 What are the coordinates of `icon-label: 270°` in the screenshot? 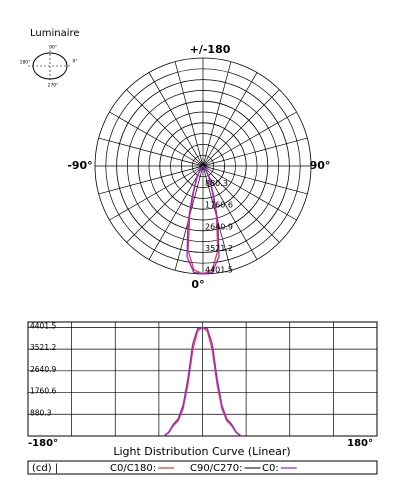 It's located at (53, 86).